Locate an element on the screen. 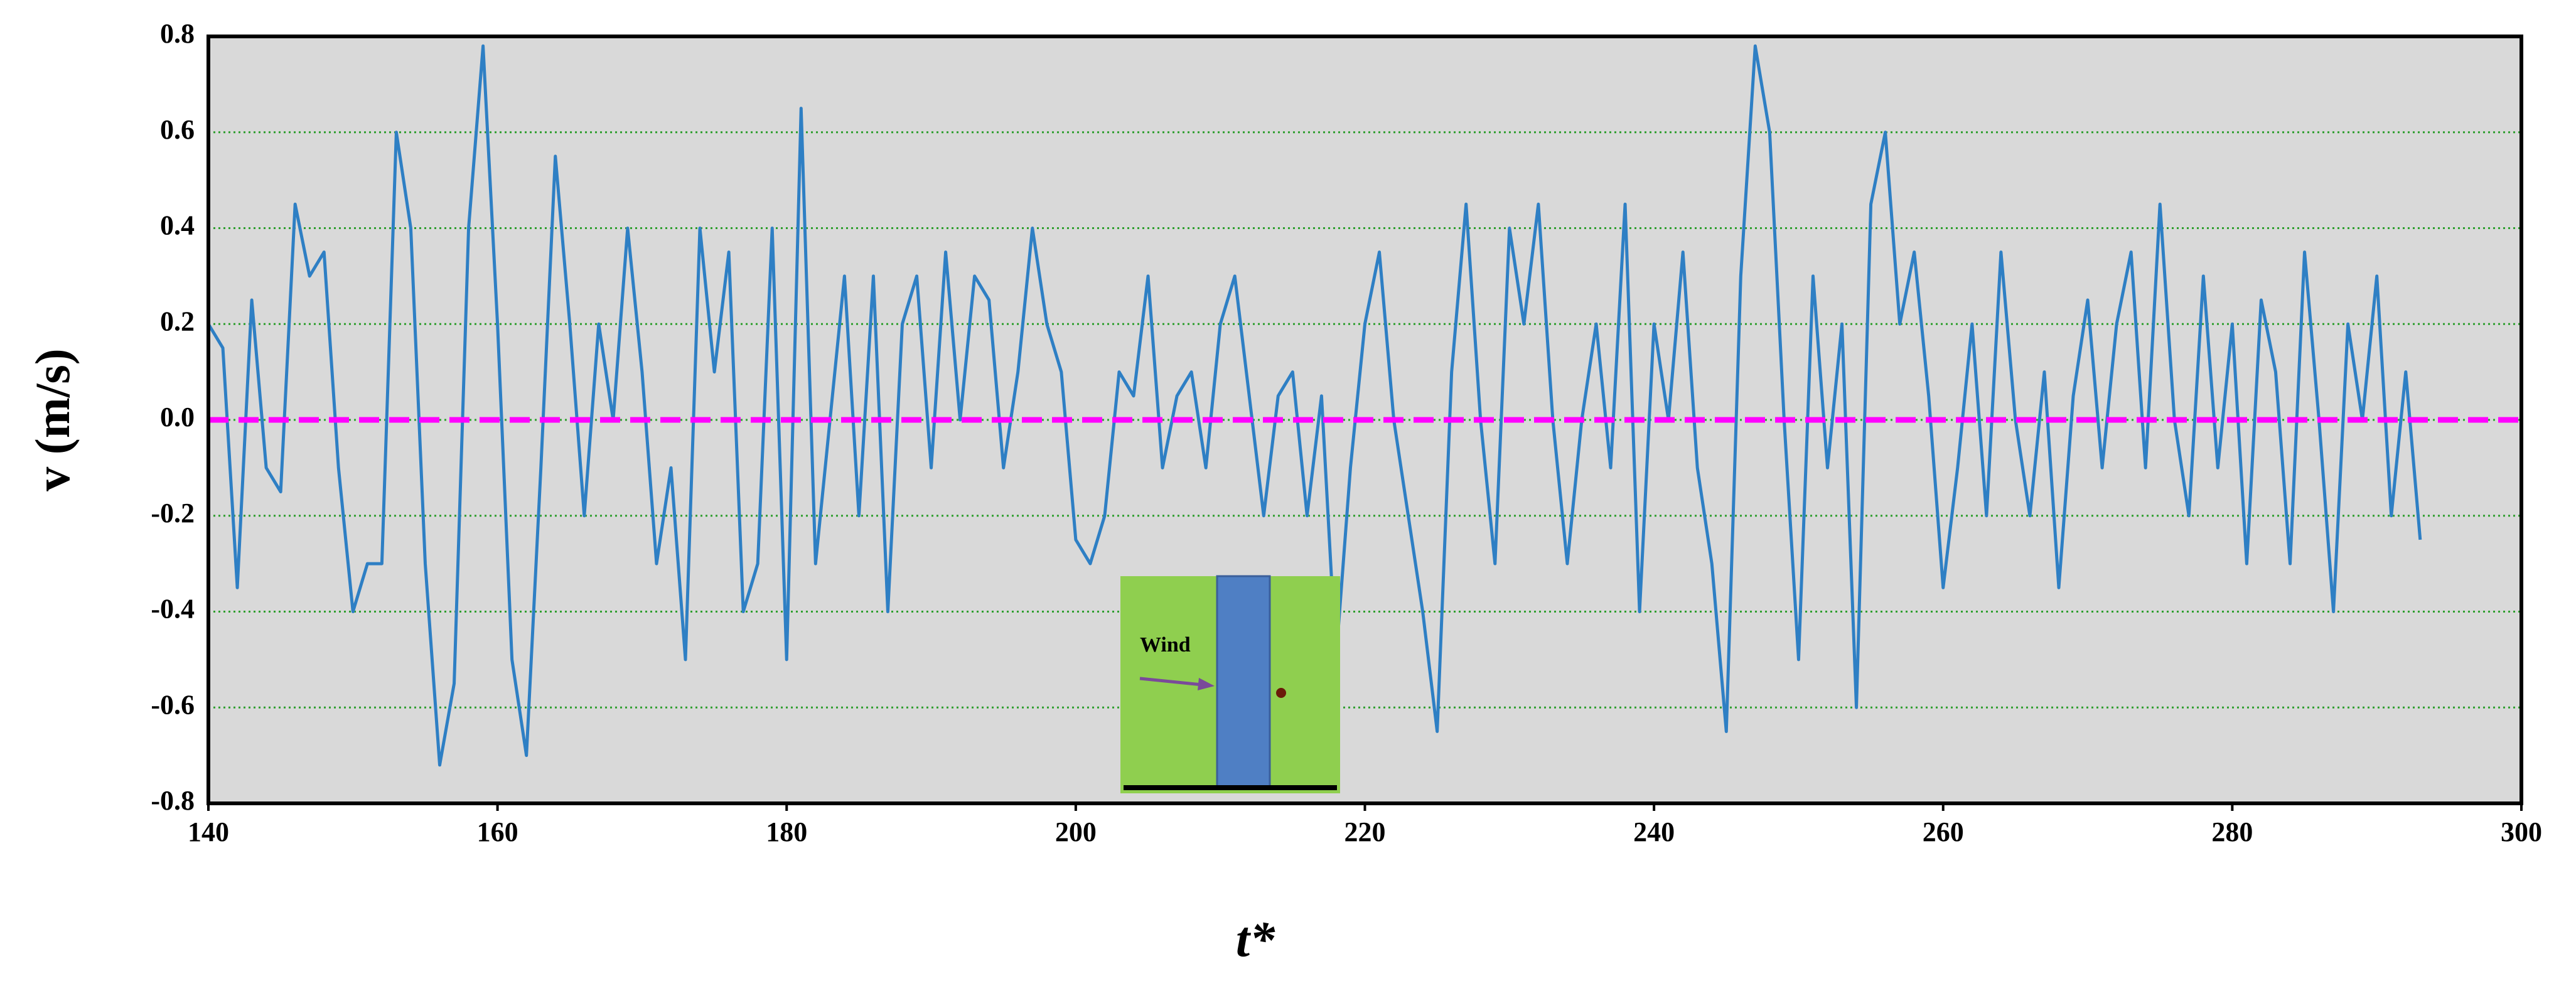 The image size is (2576, 986). y-axis-label: v (m/s) is located at coordinates (52, 420).